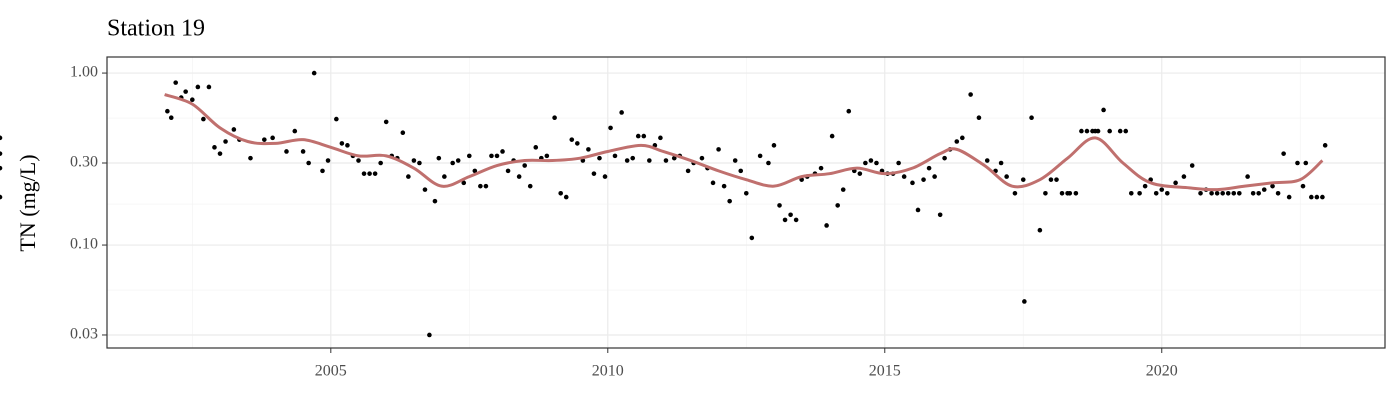 This screenshot has width=1400, height=400. What do you see at coordinates (84, 162) in the screenshot?
I see `y-tick-label: 0.30` at bounding box center [84, 162].